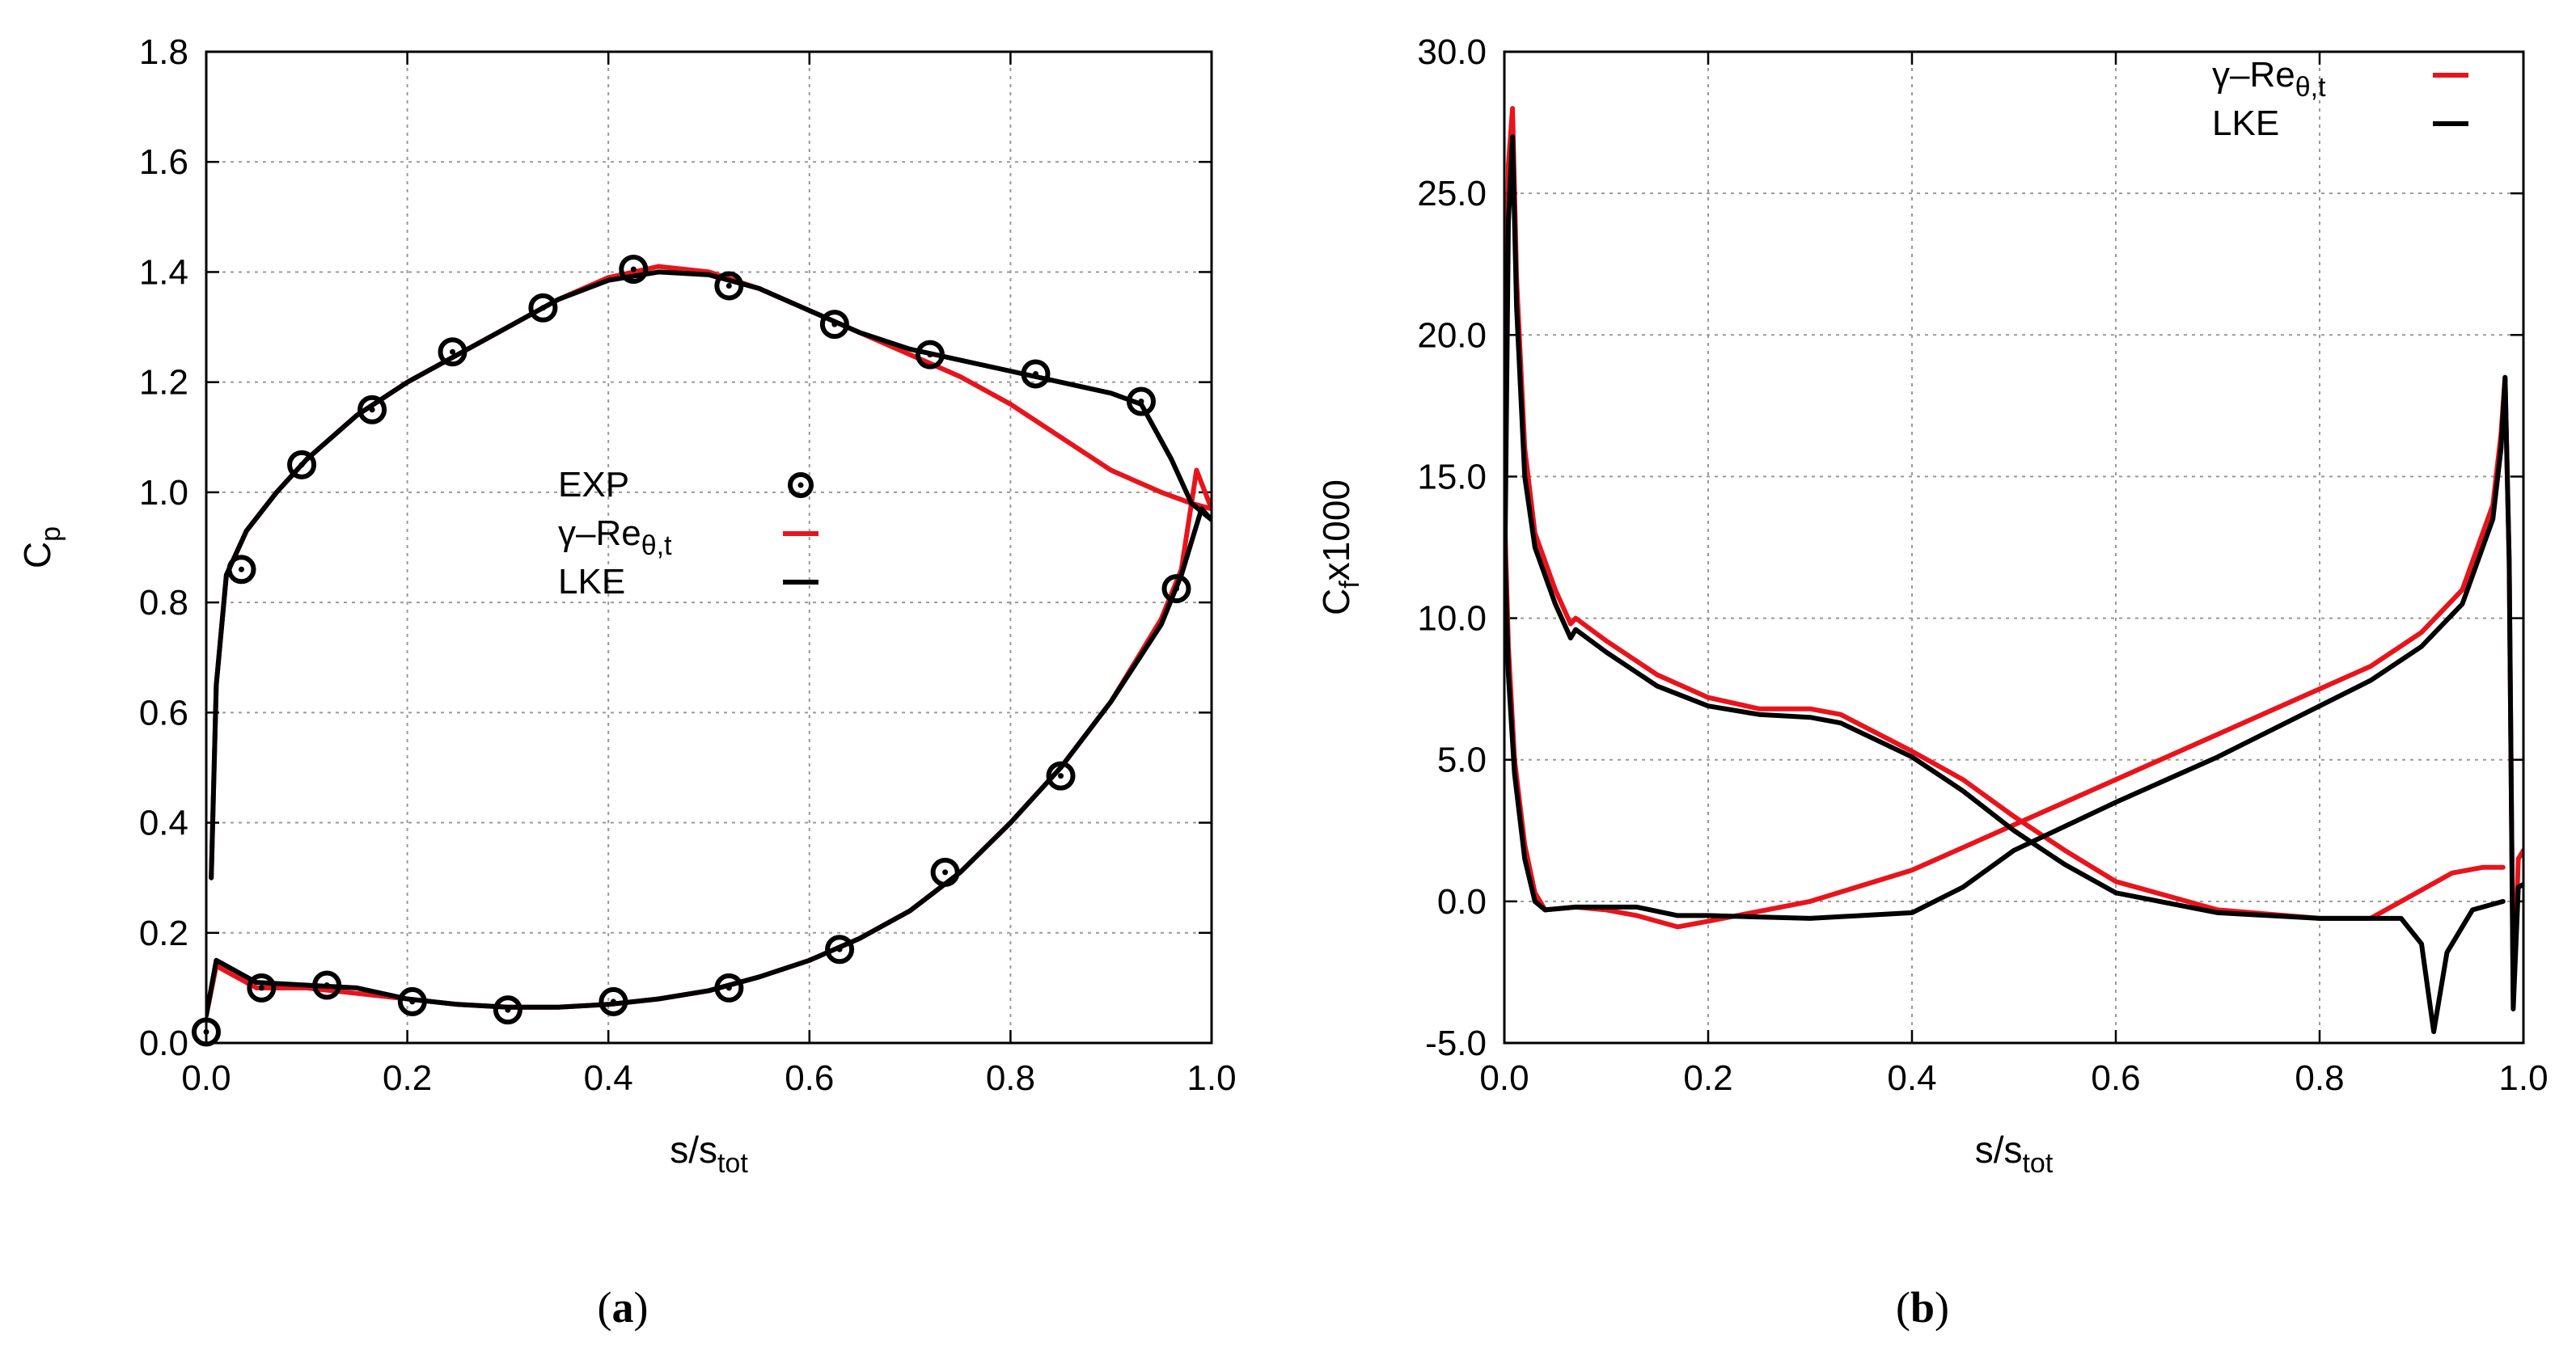 The width and height of the screenshot is (2576, 1368). I want to click on y-tick-label: 1.8, so click(163, 52).